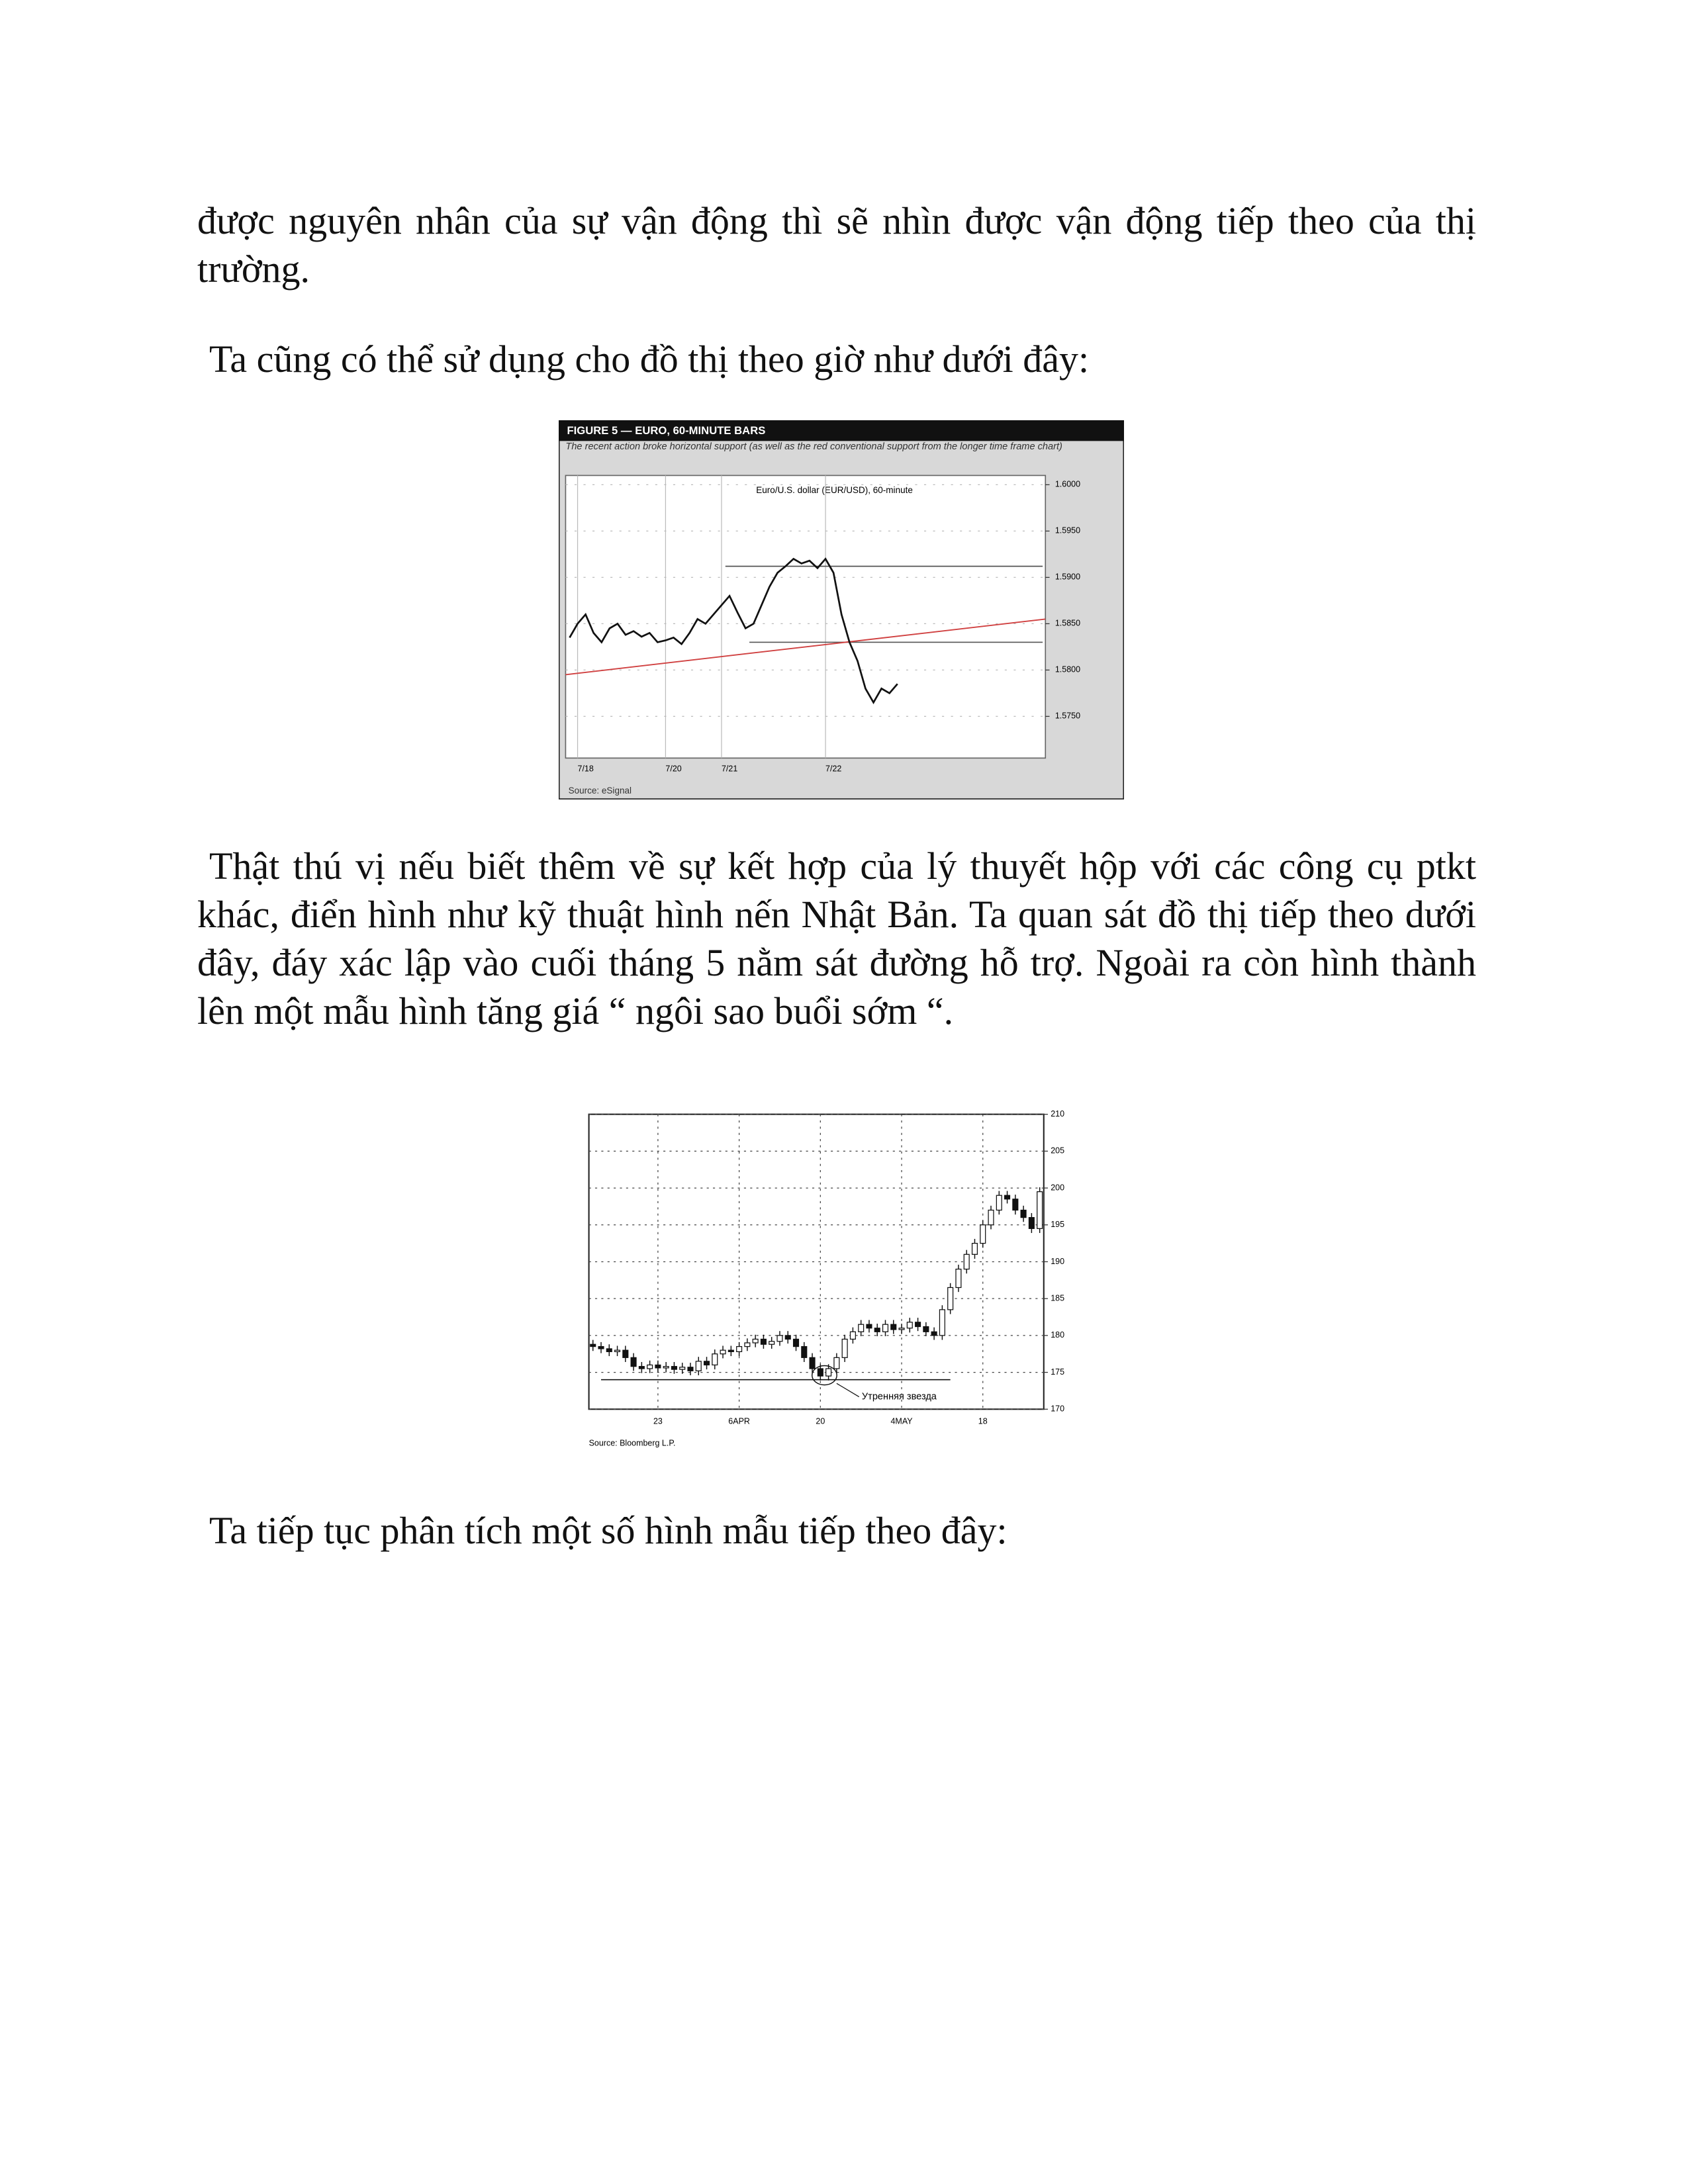 This screenshot has height=2184, width=1688. Describe the element at coordinates (1057, 1113) in the screenshot. I see `y-tick-label: 210` at that location.